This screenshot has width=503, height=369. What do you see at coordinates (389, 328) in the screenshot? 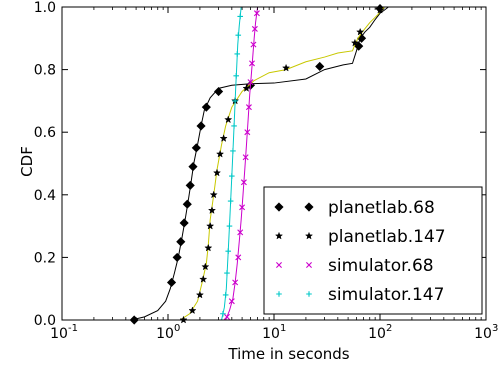
I see `x-tick-exponent: 2` at bounding box center [389, 328].